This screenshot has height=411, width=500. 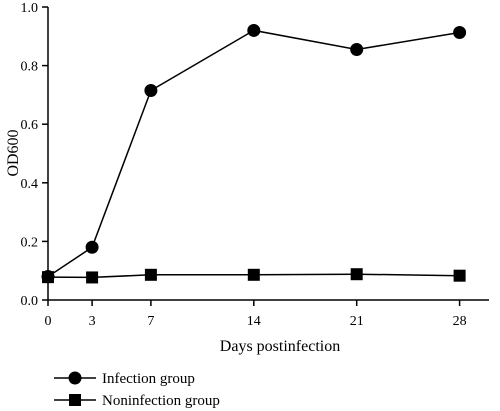 I want to click on legend-item-infection: Infection group, so click(x=124, y=379).